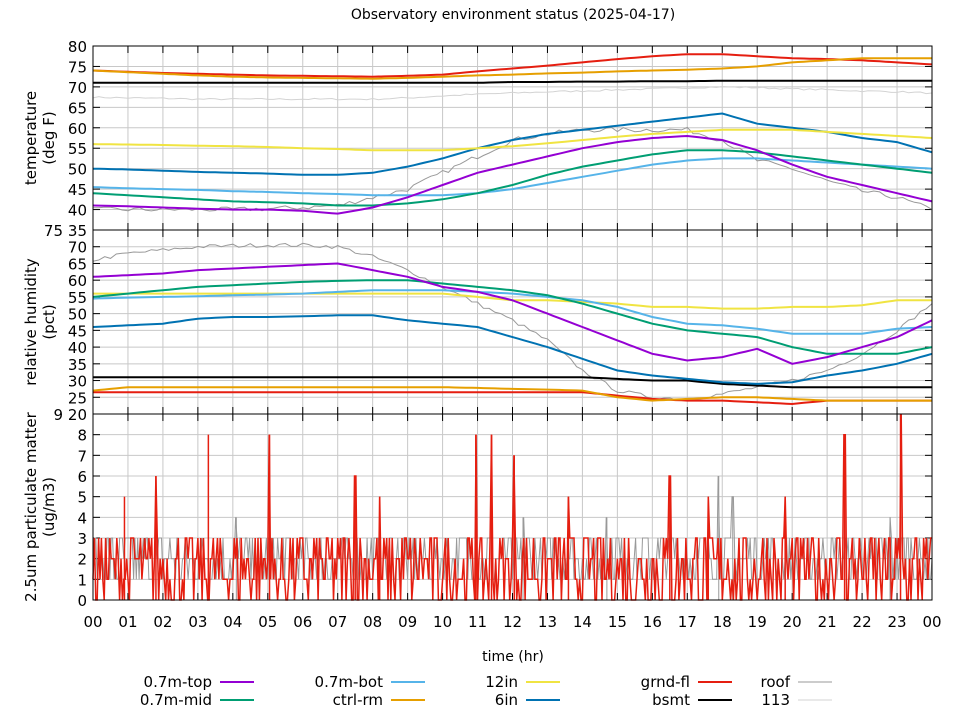 The height and width of the screenshot is (724, 960). Describe the element at coordinates (522, 682) in the screenshot. I see `legend-item-12in: 12in` at that location.